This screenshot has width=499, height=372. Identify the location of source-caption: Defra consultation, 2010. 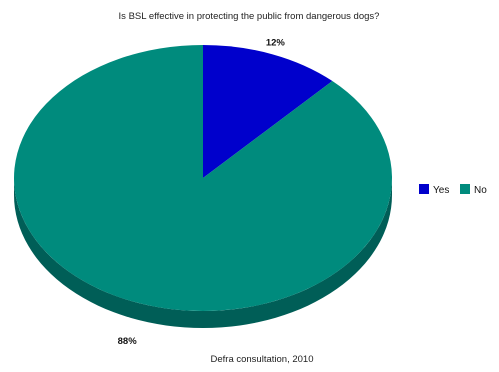
(262, 359).